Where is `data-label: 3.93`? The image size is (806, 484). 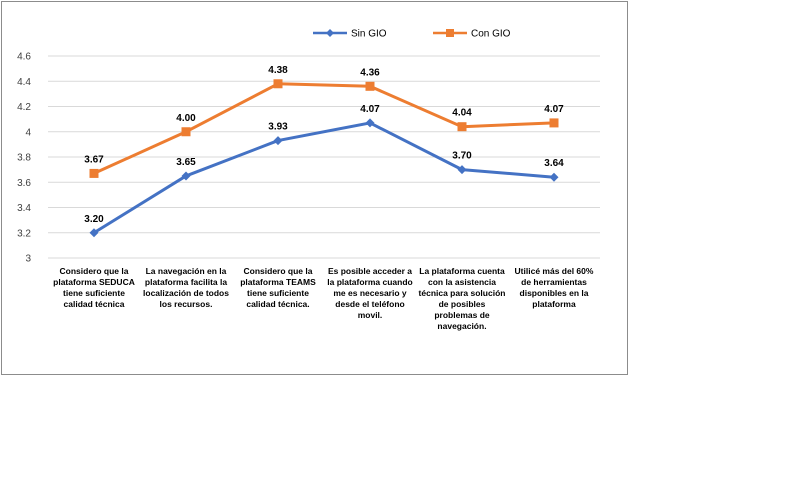 data-label: 3.93 is located at coordinates (278, 127).